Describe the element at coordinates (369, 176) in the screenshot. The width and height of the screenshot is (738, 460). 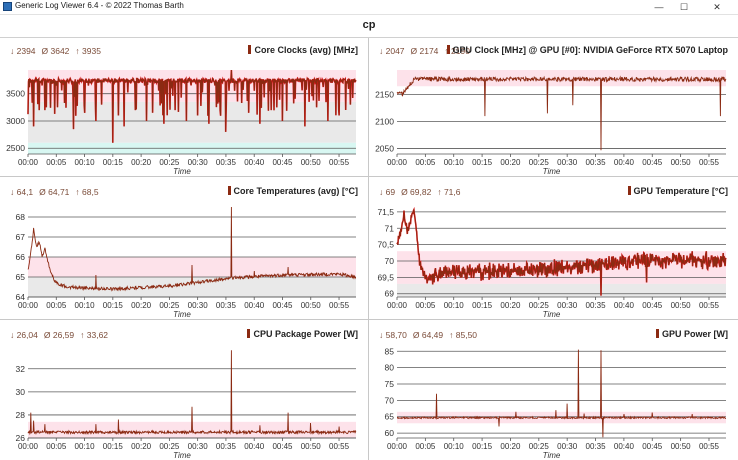
I see `row-divider` at that location.